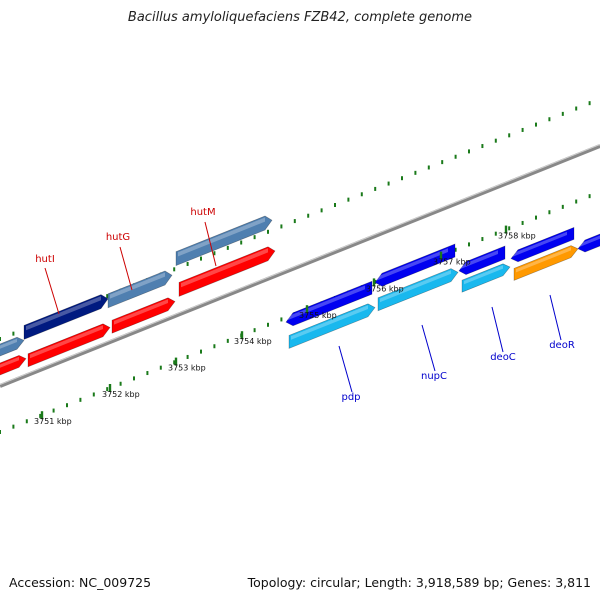 Image resolution: width=600 pixels, height=604 pixels. What do you see at coordinates (202, 212) in the screenshot?
I see `gene-label: hutM` at bounding box center [202, 212].